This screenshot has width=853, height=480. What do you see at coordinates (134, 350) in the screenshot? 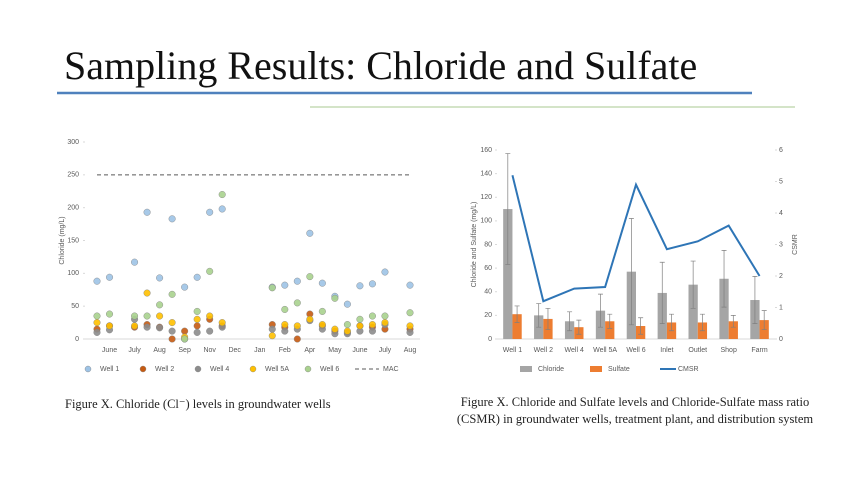
I see `x-tick-label: July` at bounding box center [134, 350].